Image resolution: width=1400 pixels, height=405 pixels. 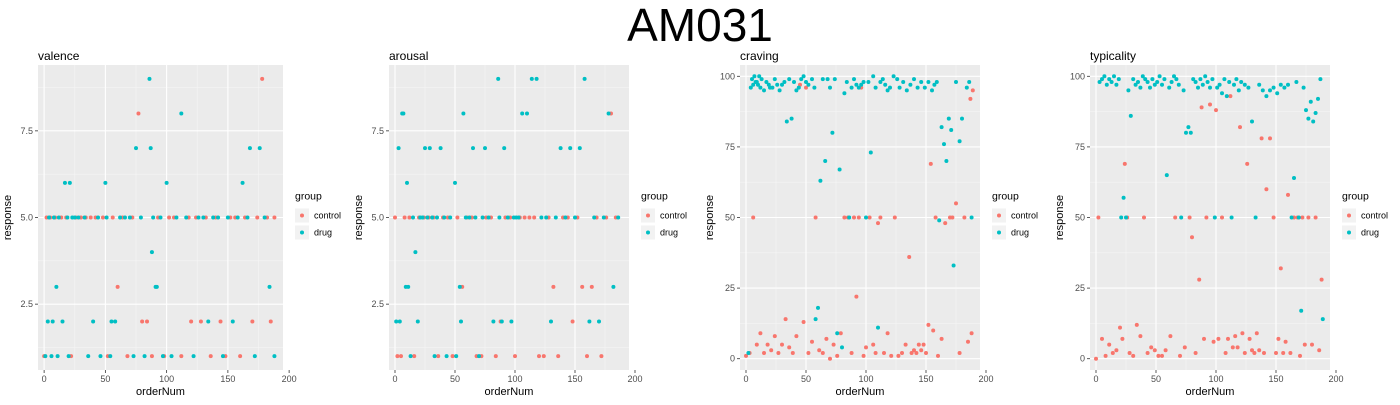 I want to click on legend-key-drug, so click(x=1349, y=232).